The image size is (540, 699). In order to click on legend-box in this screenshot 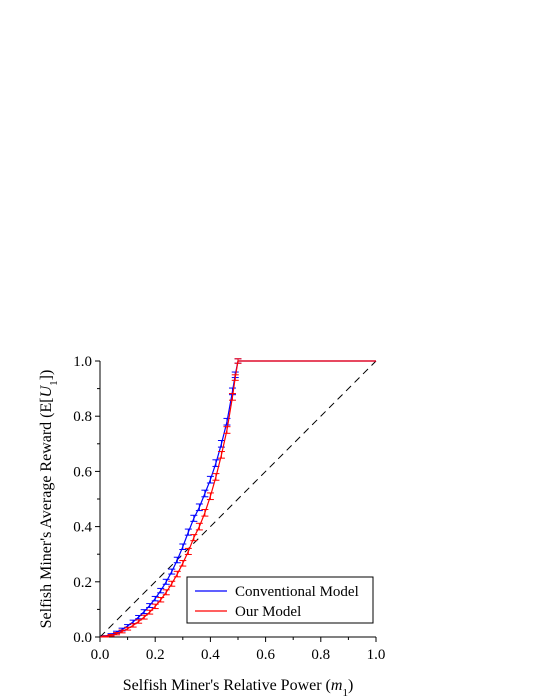, I will do `click(280, 600)`.